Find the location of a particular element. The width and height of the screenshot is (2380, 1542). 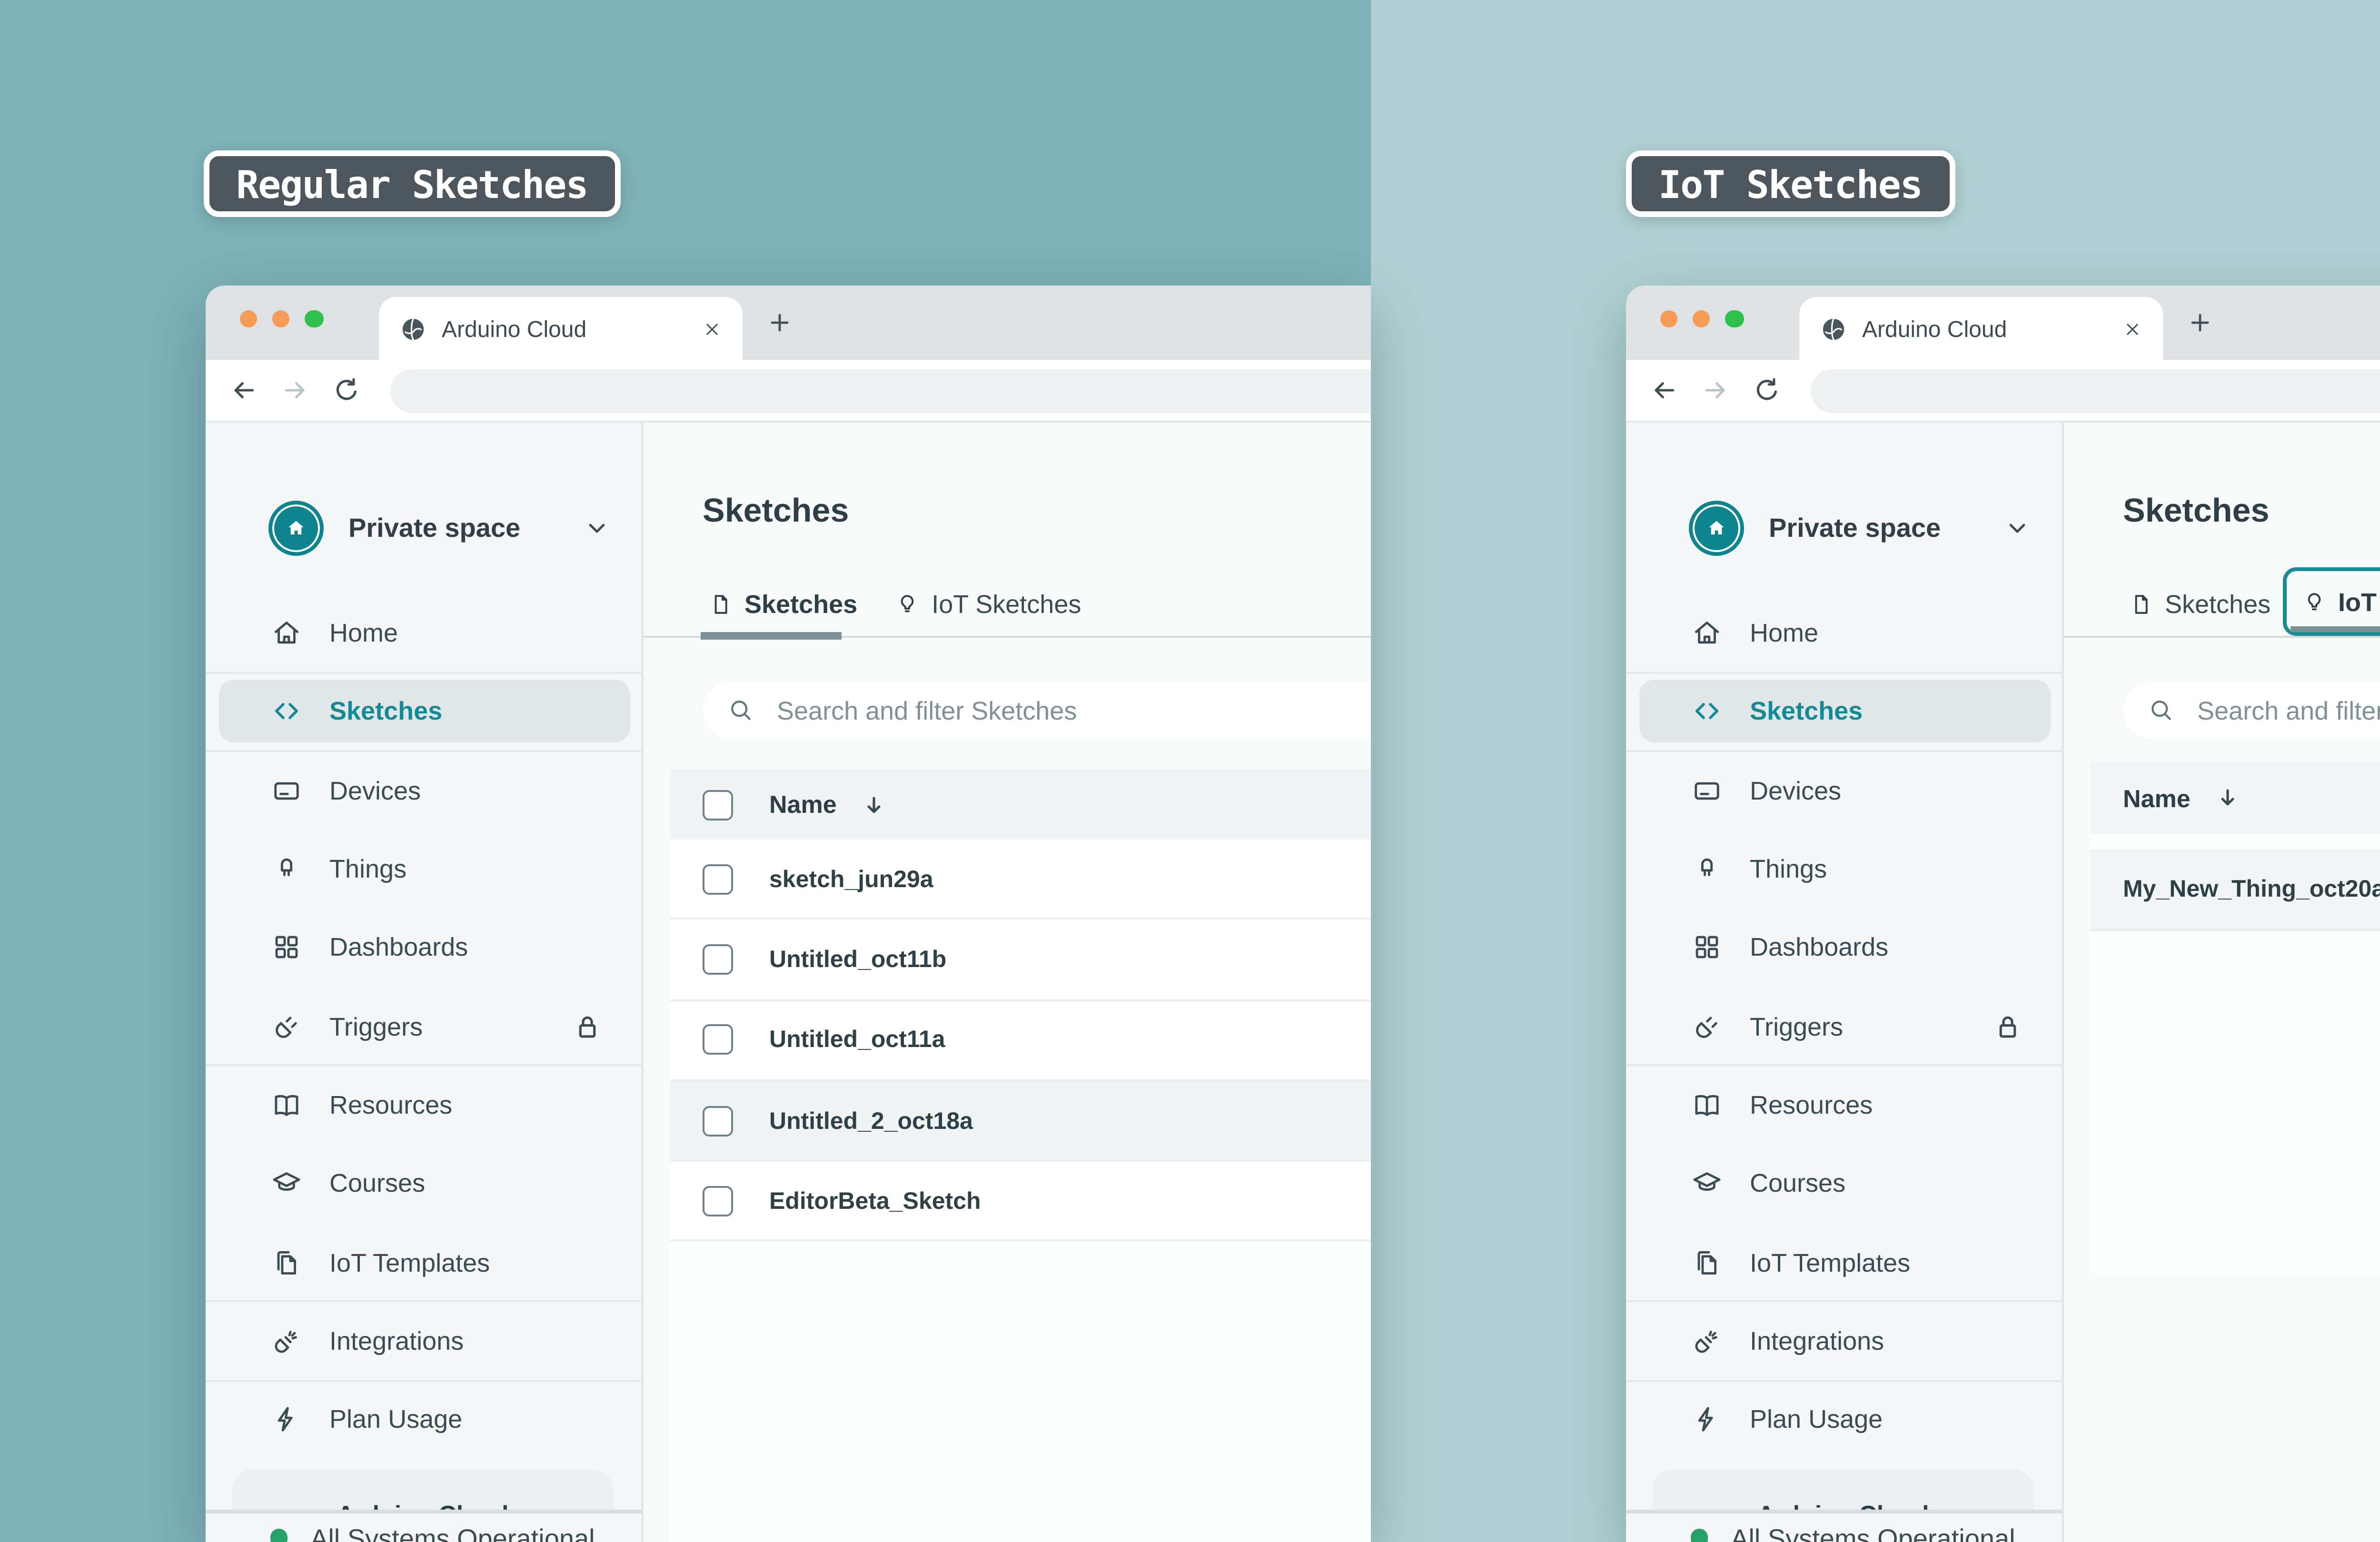

sketch-name: Untitled_oct11b is located at coordinates (858, 959).